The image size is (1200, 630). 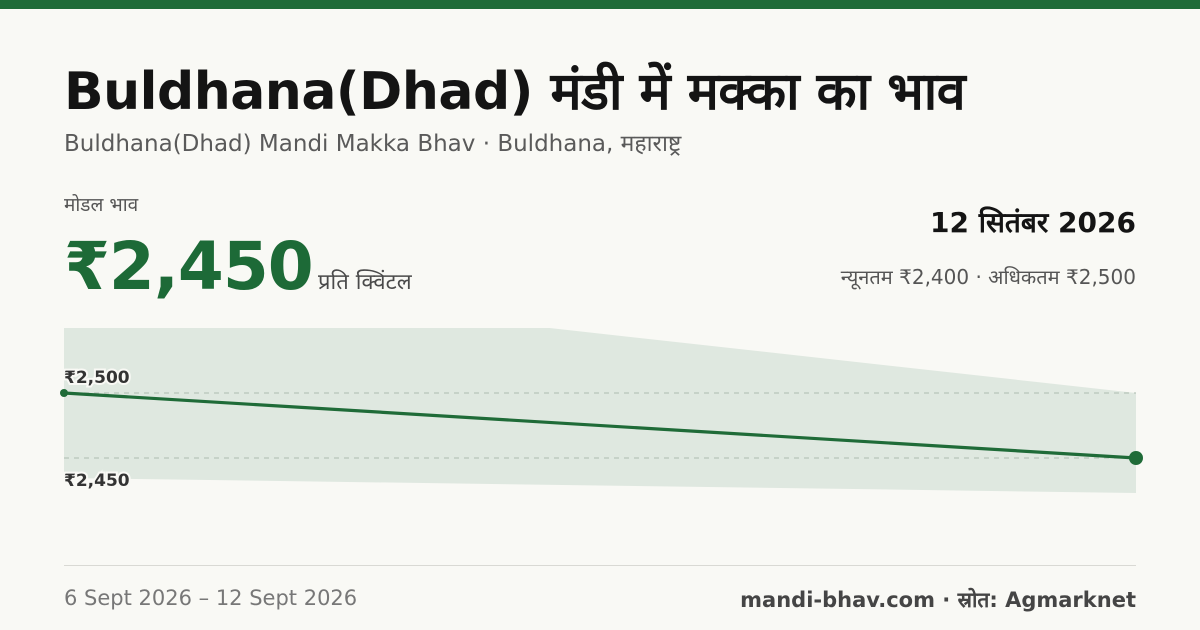 What do you see at coordinates (1136, 458) in the screenshot?
I see `end-point` at bounding box center [1136, 458].